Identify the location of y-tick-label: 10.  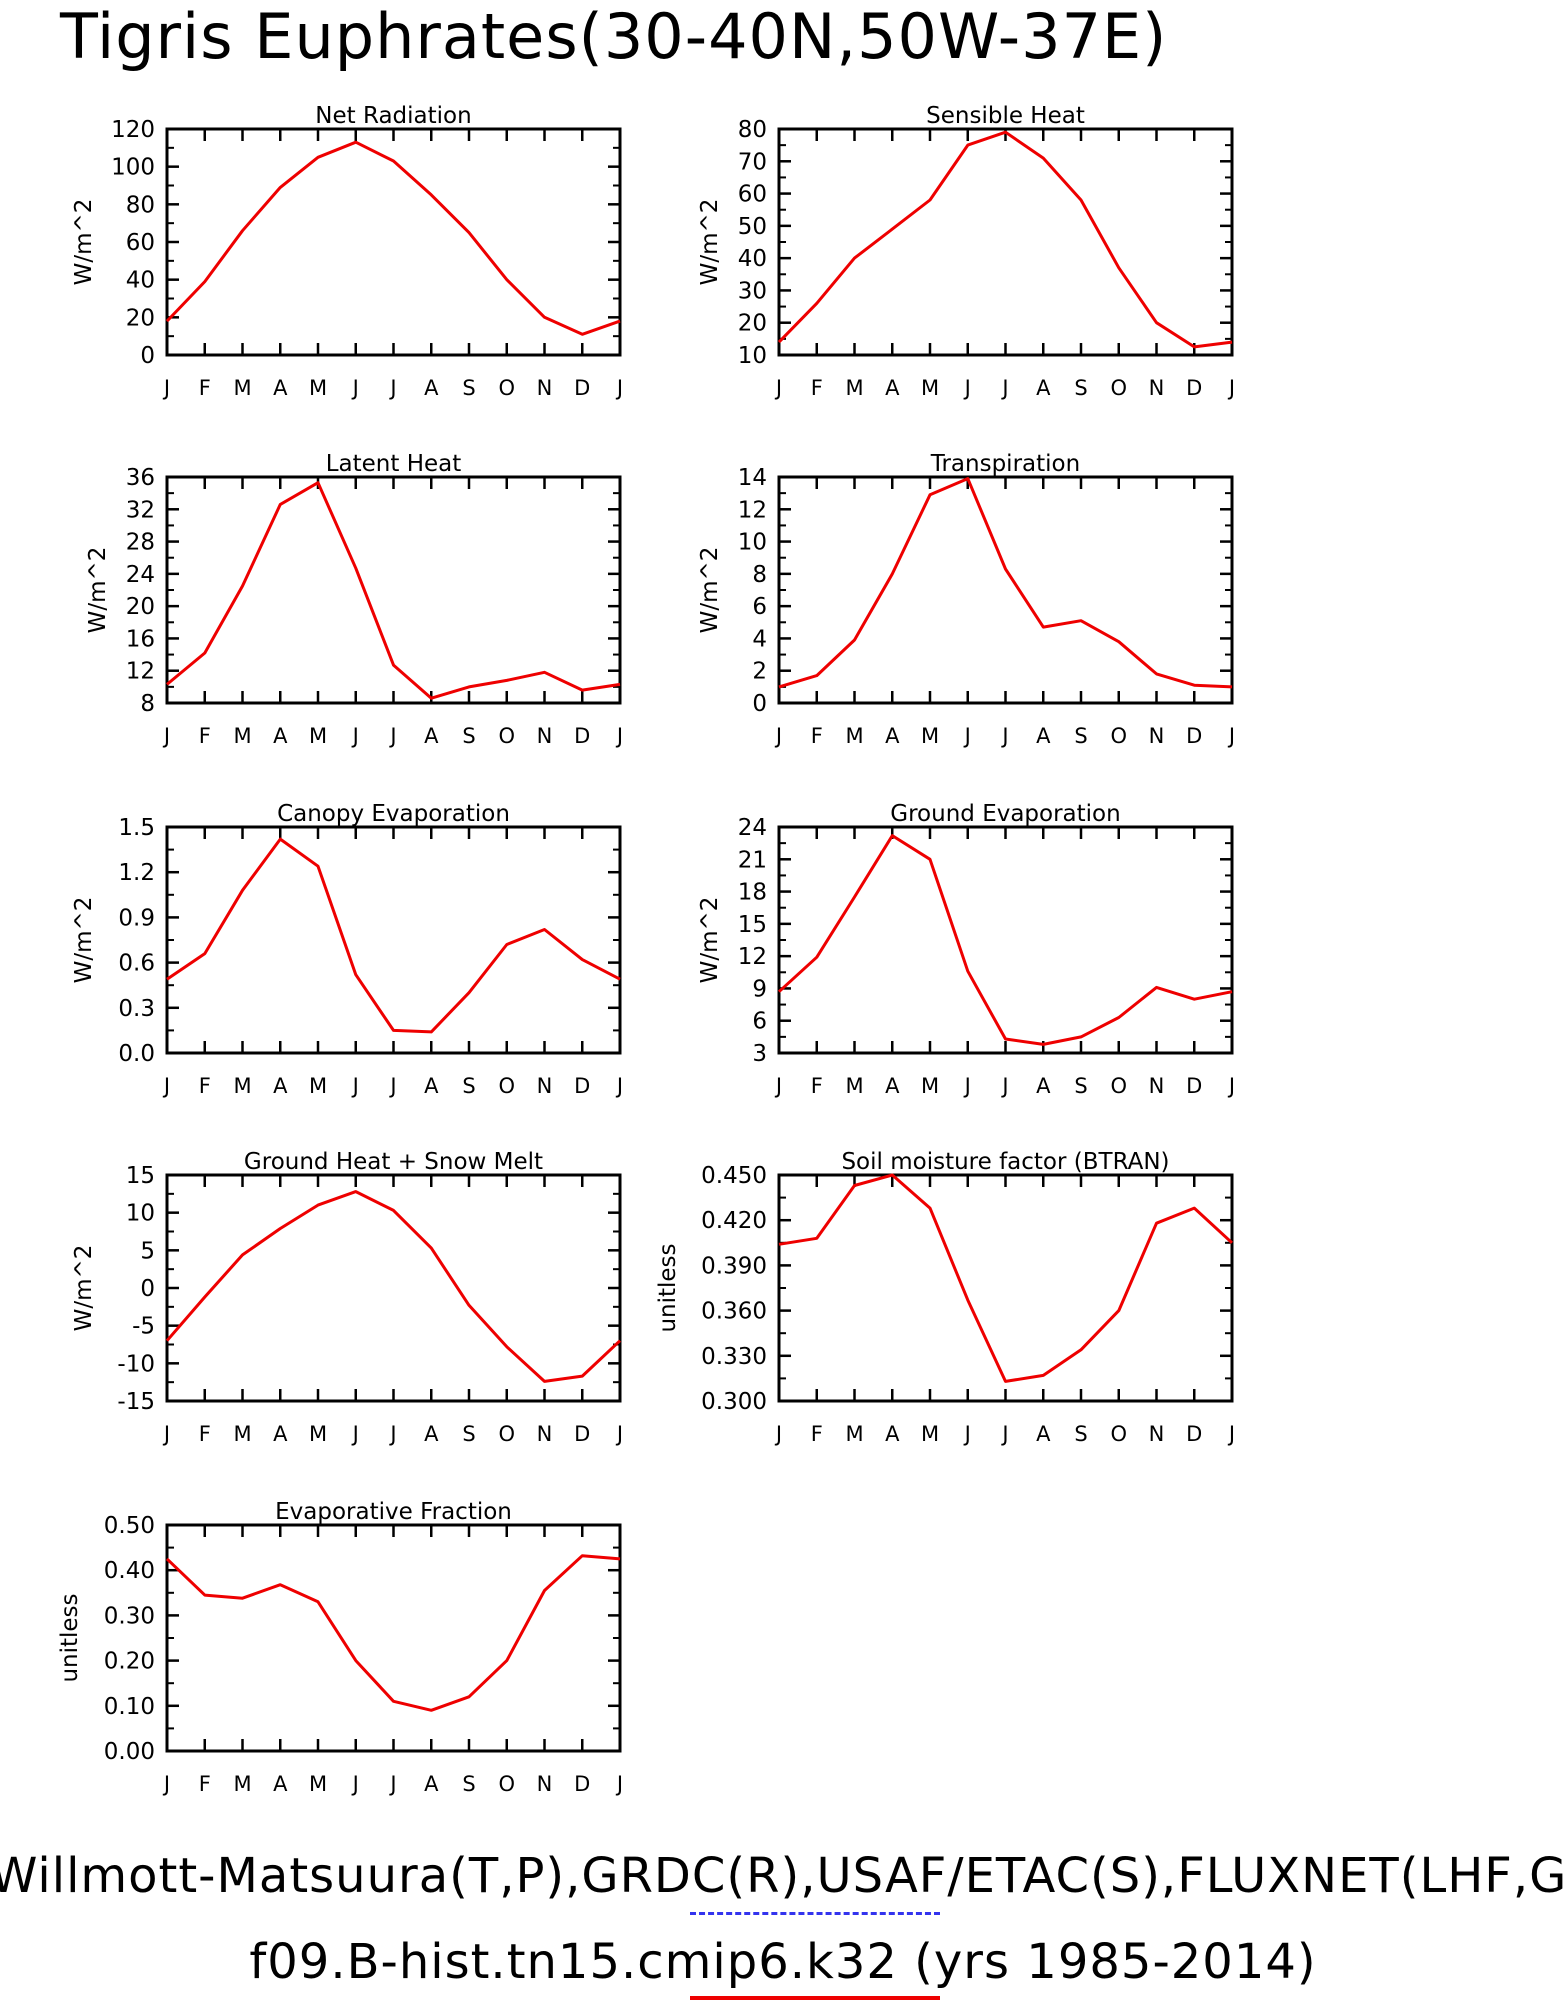
(752, 356).